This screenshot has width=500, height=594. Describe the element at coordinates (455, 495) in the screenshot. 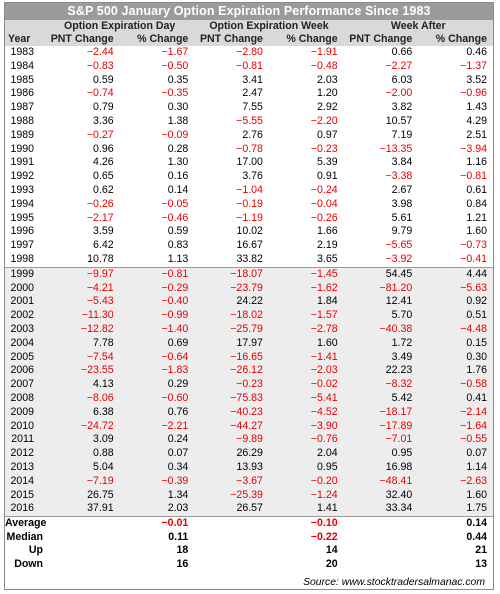

I see `value-cell: 1.60` at that location.